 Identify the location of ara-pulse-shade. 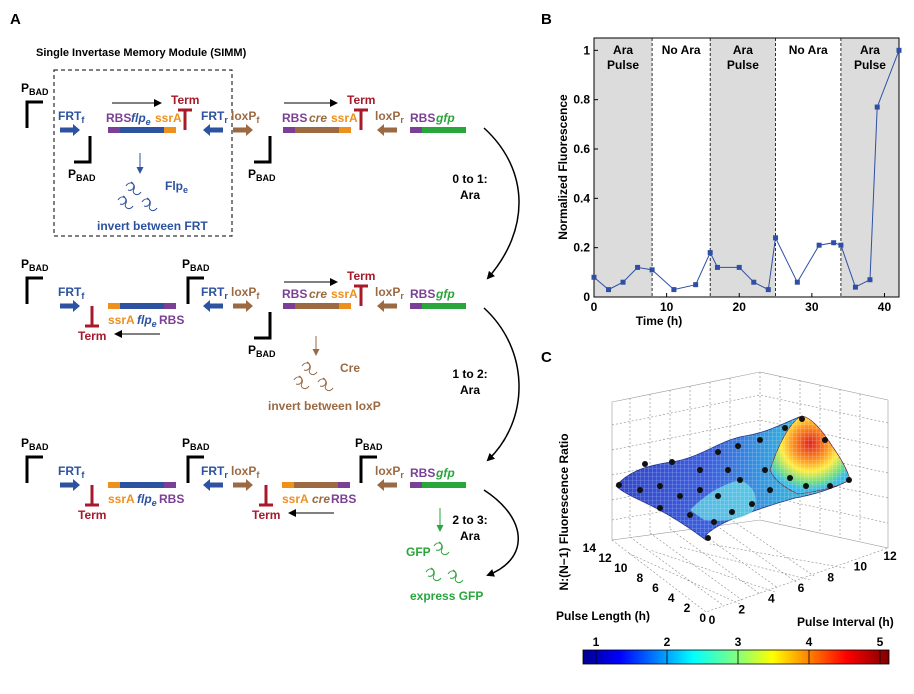
(743, 167).